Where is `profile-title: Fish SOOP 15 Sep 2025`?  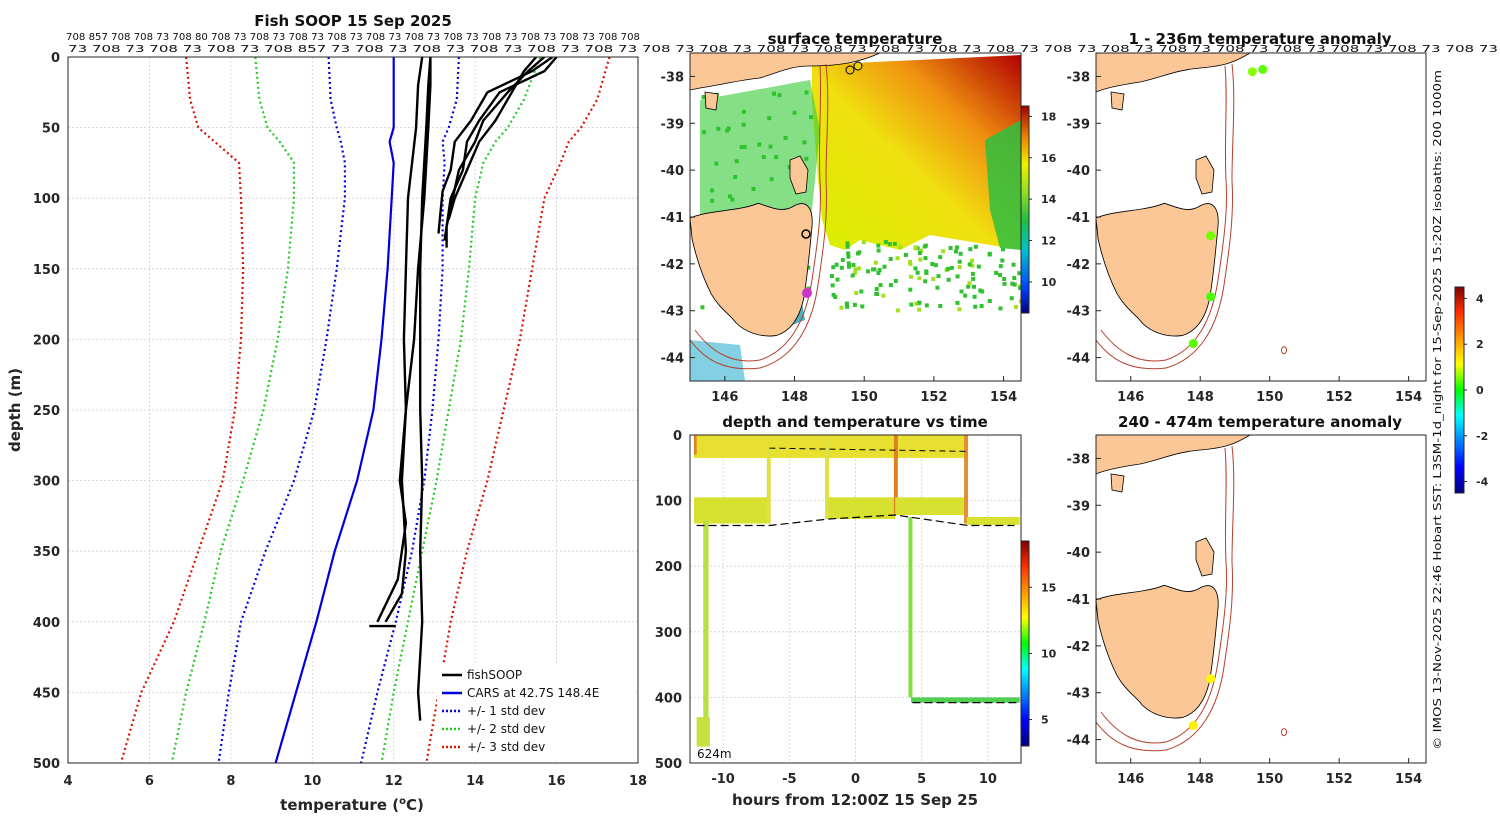
profile-title: Fish SOOP 15 Sep 2025 is located at coordinates (353, 21).